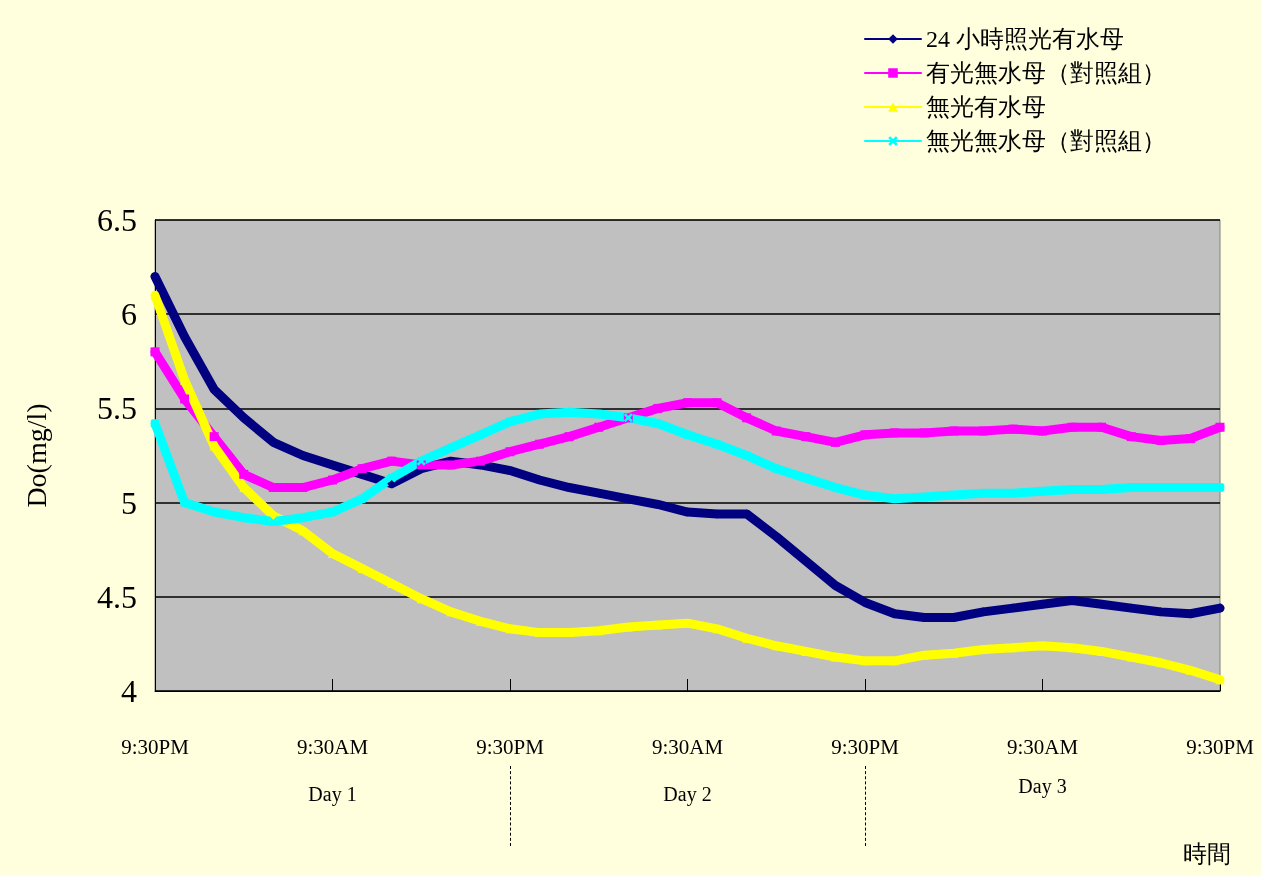 The image size is (1261, 876). I want to click on y-axis-title: Do(mg/l), so click(36, 455).